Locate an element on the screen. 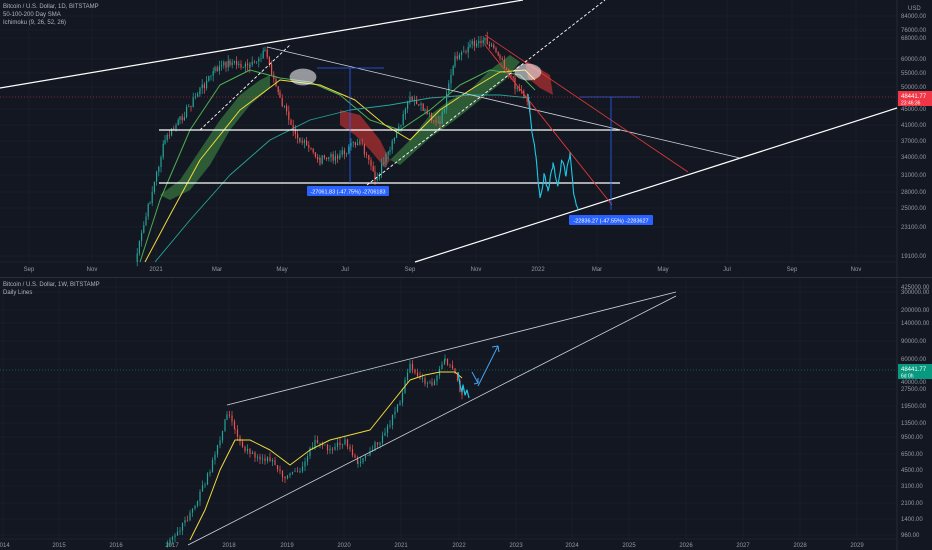 The height and width of the screenshot is (550, 932). bottom-time-tick-label: 2018 is located at coordinates (229, 546).